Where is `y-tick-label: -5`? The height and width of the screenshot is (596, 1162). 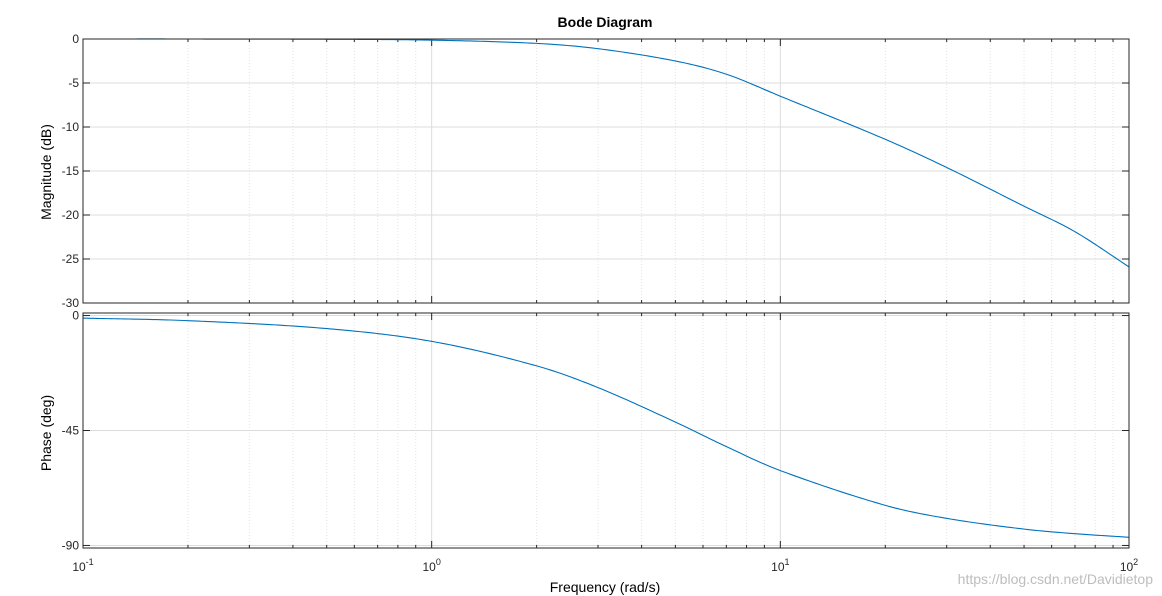 y-tick-label: -5 is located at coordinates (73, 83).